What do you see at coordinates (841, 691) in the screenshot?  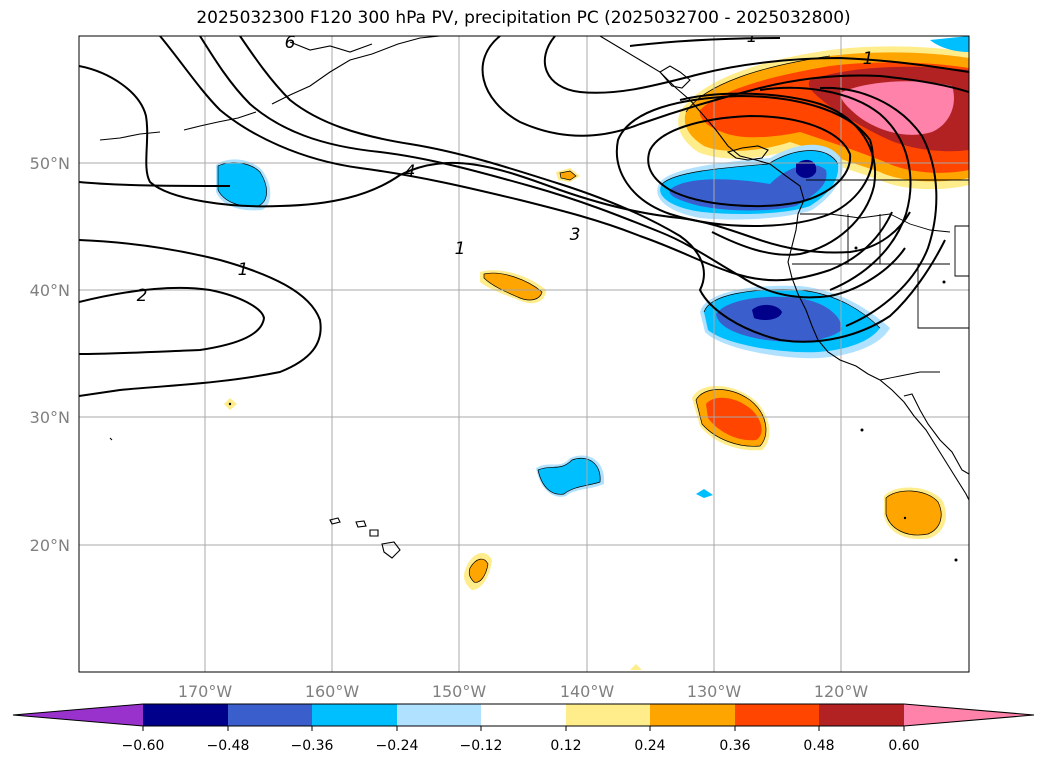 I see `lon-tick: 120°W` at bounding box center [841, 691].